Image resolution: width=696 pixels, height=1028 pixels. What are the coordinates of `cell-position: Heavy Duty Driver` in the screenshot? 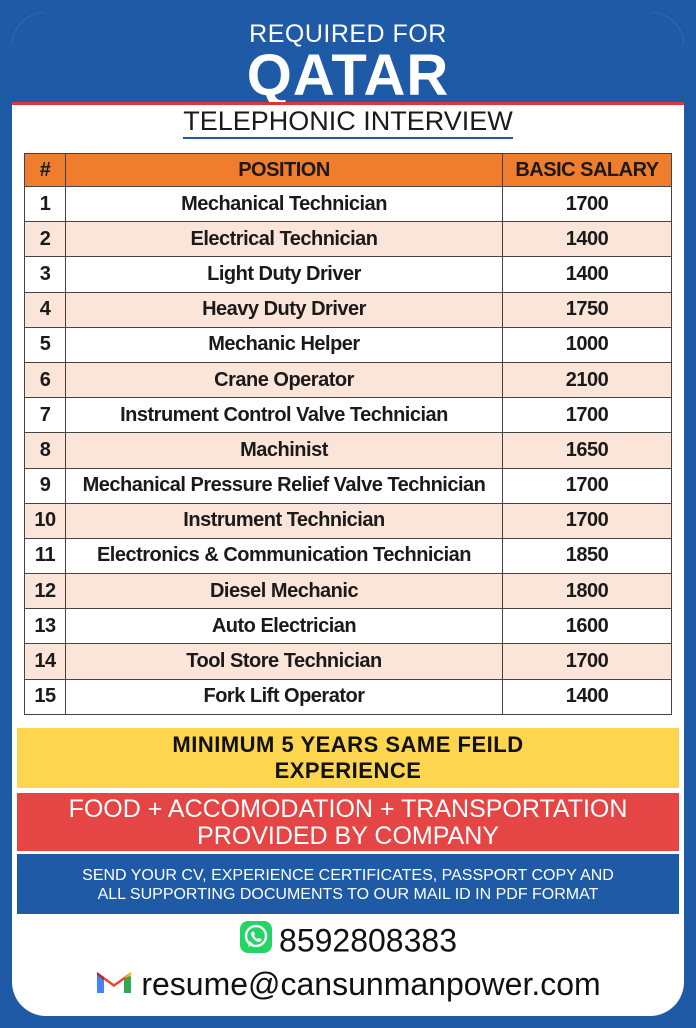 It's located at (284, 309).